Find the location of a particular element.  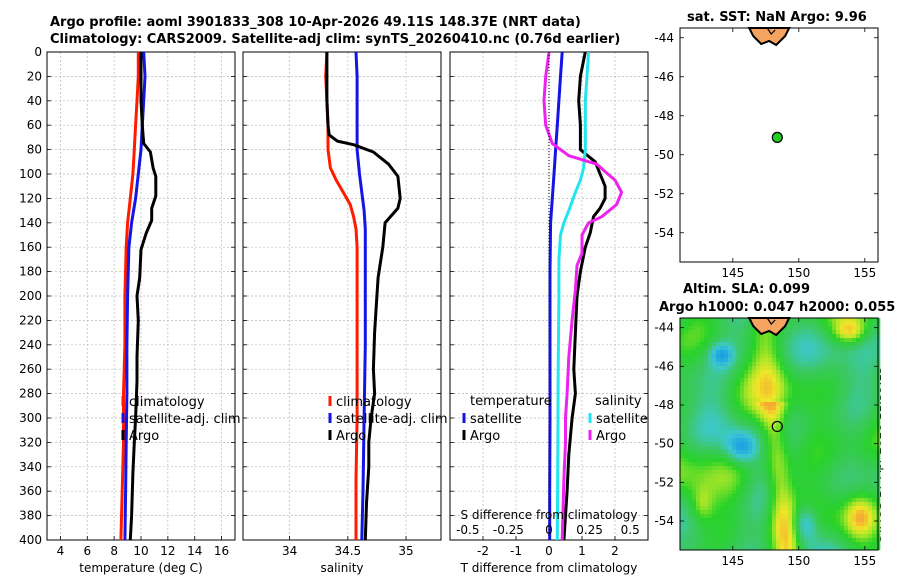

y-tick-label: 80 is located at coordinates (34, 150).